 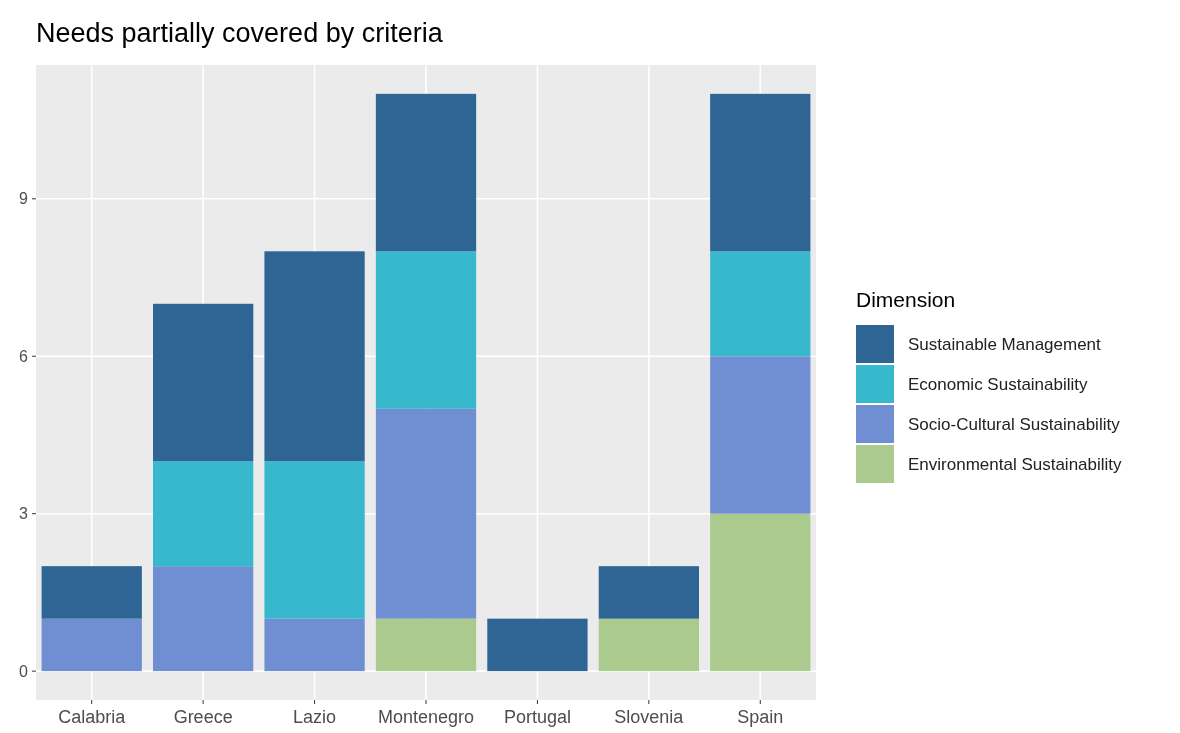 What do you see at coordinates (24, 514) in the screenshot?
I see `y-tick-label: 3` at bounding box center [24, 514].